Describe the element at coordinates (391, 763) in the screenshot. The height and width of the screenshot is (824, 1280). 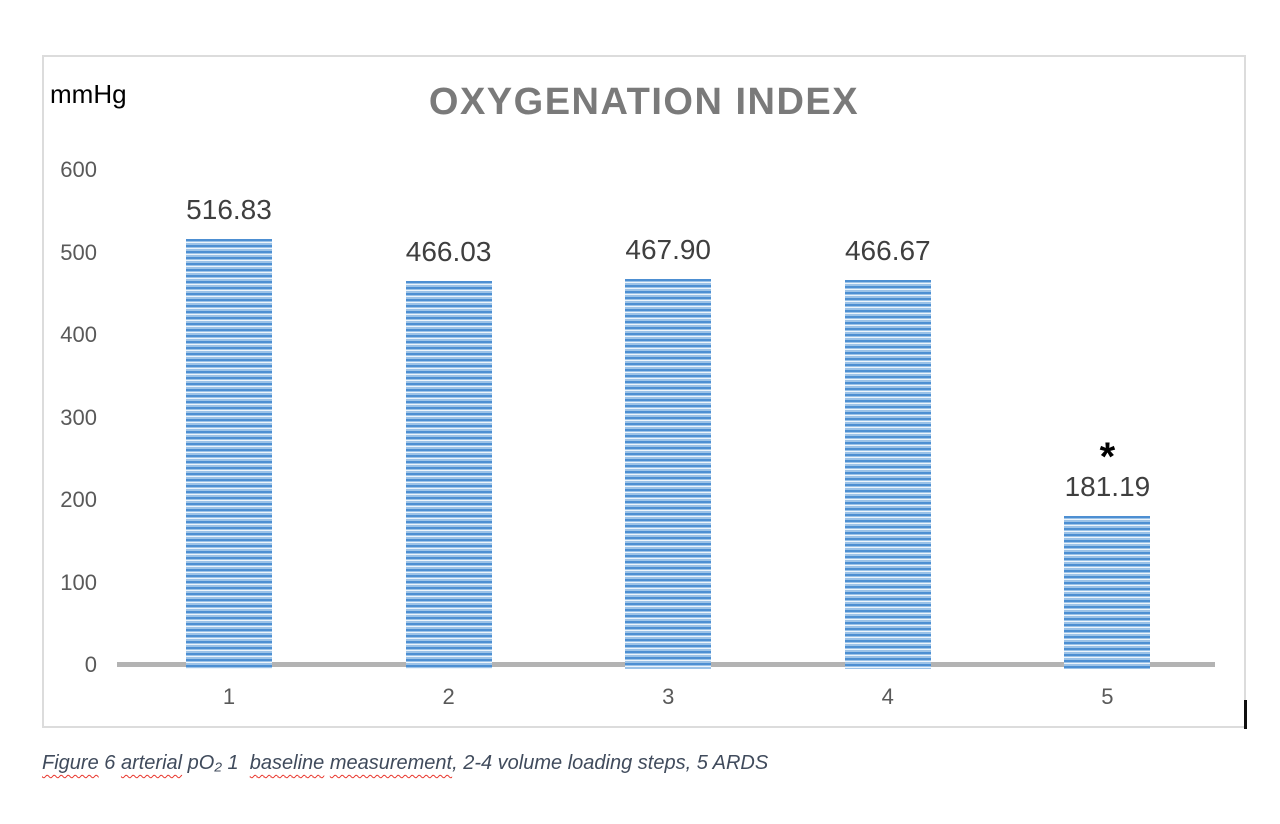
I see `caption-word-measurement: measurement` at that location.